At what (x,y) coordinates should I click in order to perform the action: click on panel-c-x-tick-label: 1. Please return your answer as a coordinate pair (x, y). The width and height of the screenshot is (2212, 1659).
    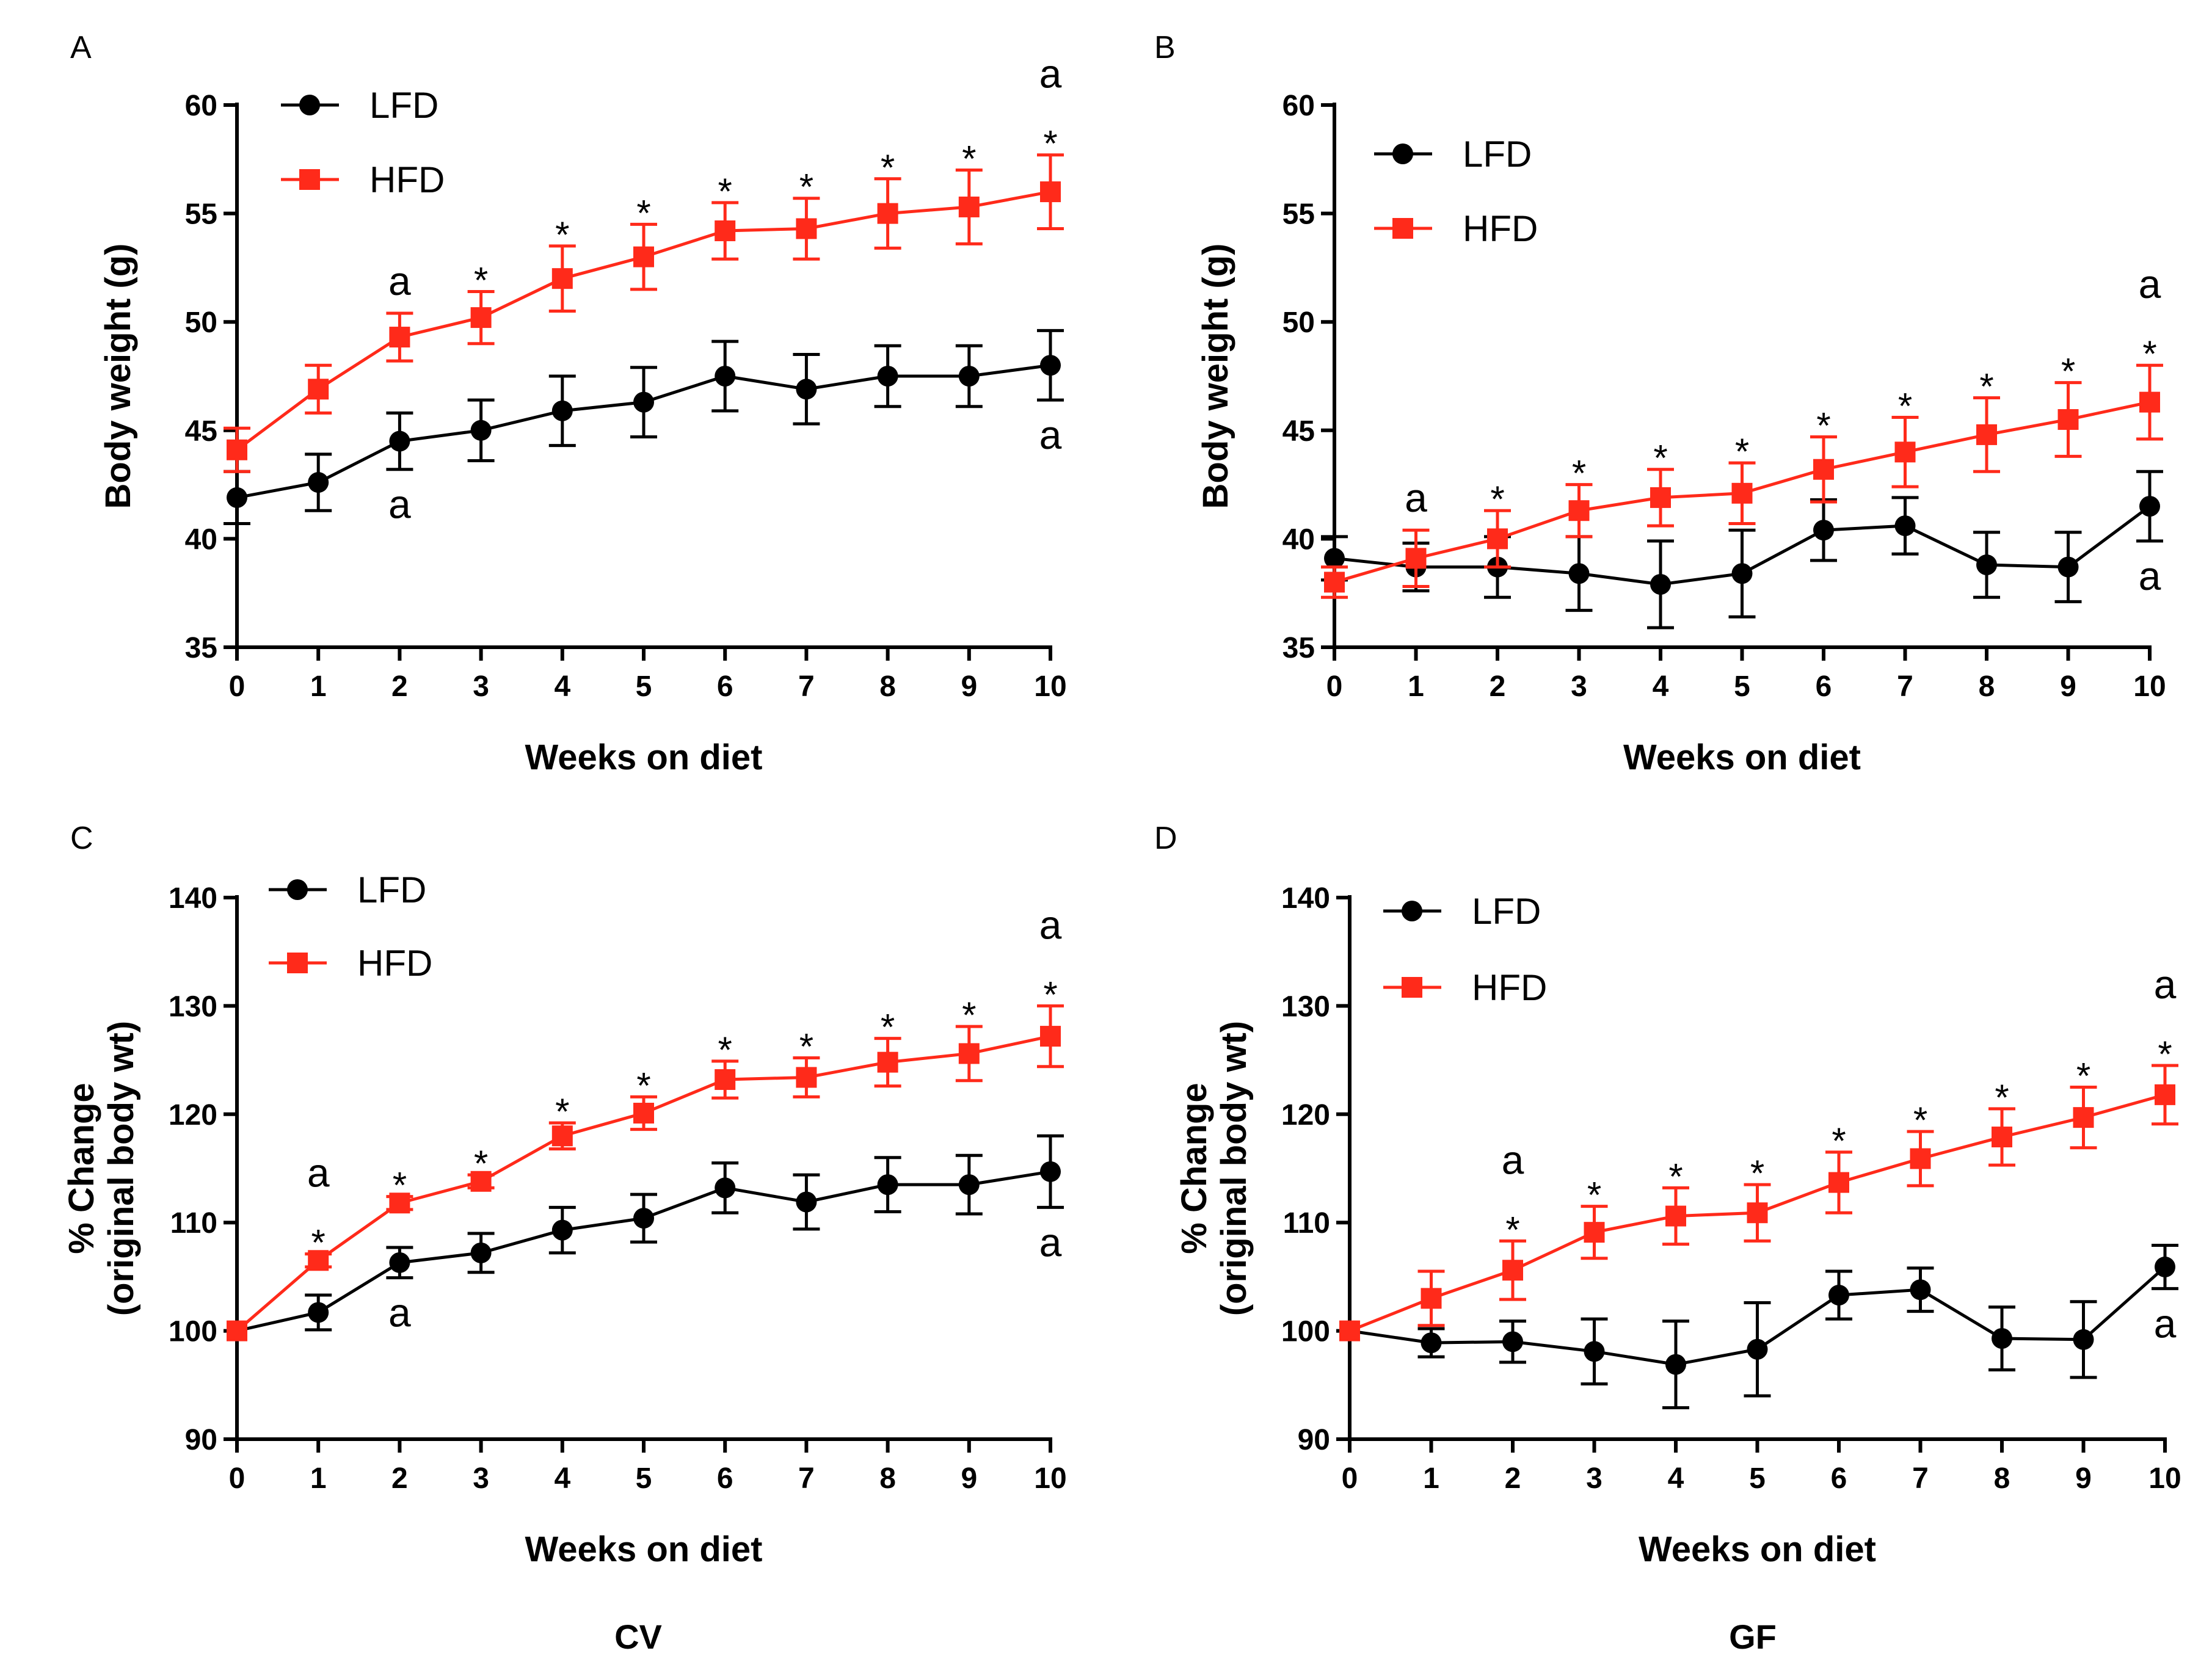
    Looking at the image, I should click on (318, 1478).